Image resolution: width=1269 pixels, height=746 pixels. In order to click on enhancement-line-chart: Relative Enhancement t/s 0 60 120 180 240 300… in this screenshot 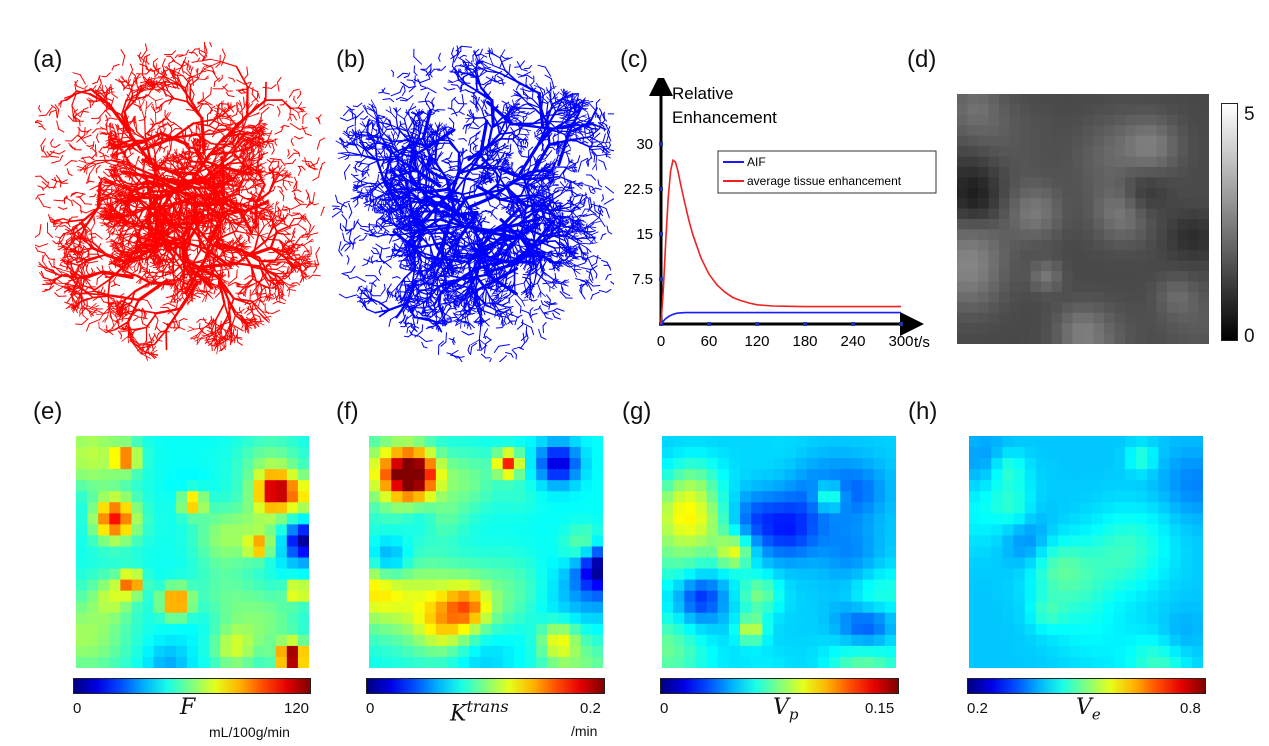, I will do `click(780, 214)`.